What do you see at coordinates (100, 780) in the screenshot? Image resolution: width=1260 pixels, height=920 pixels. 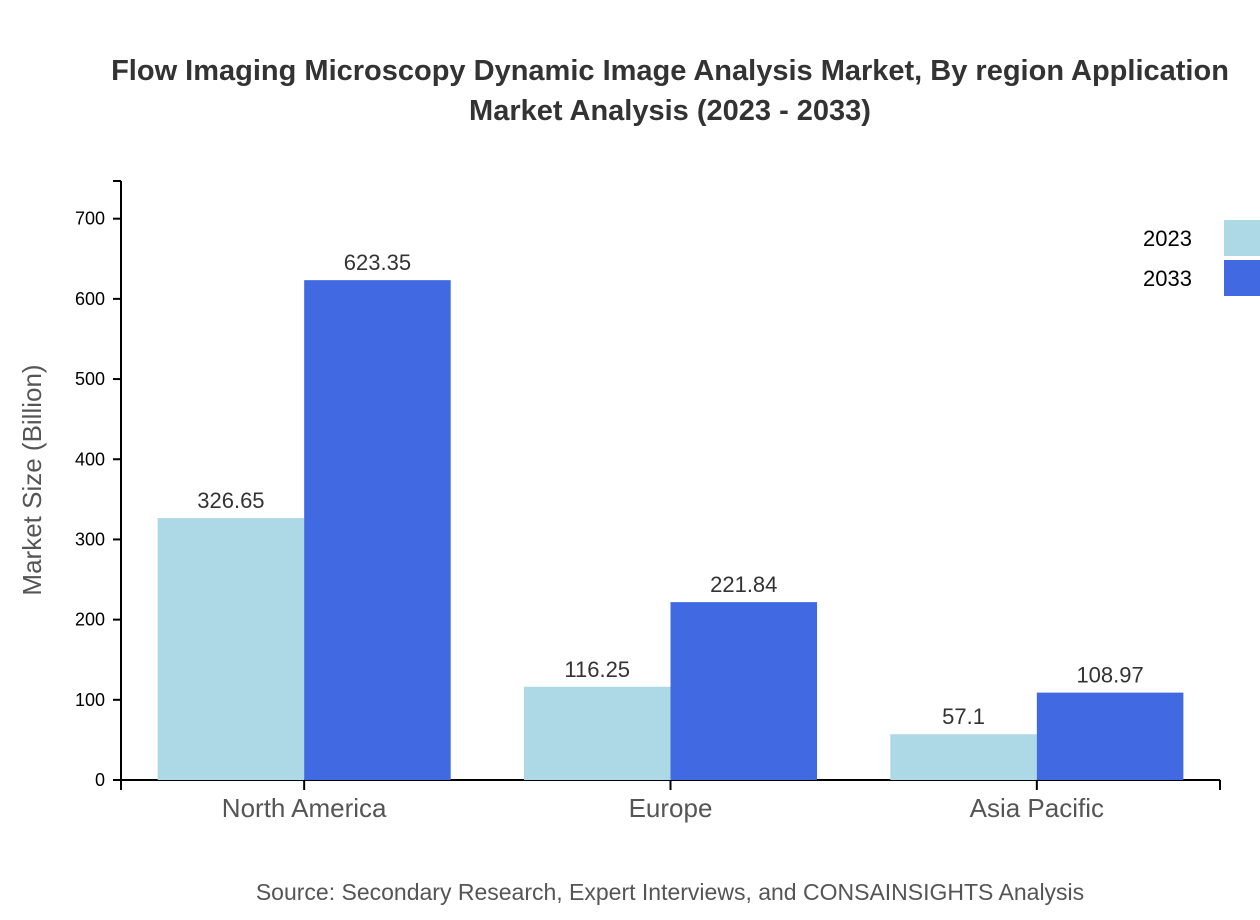 I see `y-tick-label: 0` at bounding box center [100, 780].